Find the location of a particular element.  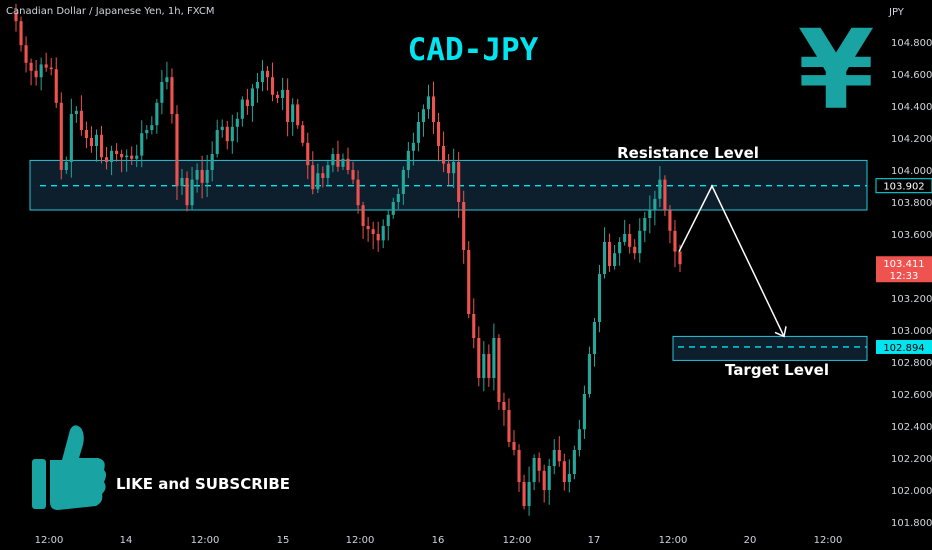

current-price-badge: 103.411 12:33 is located at coordinates (904, 269).